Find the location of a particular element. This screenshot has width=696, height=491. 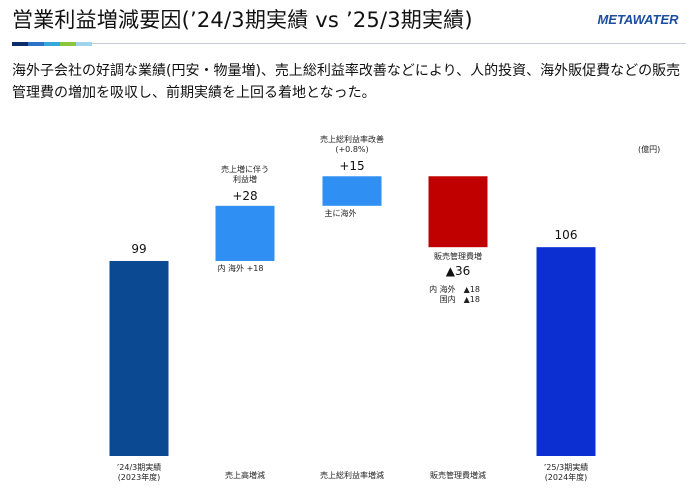

x-tick-label: 売上総利益率増減 is located at coordinates (352, 475).